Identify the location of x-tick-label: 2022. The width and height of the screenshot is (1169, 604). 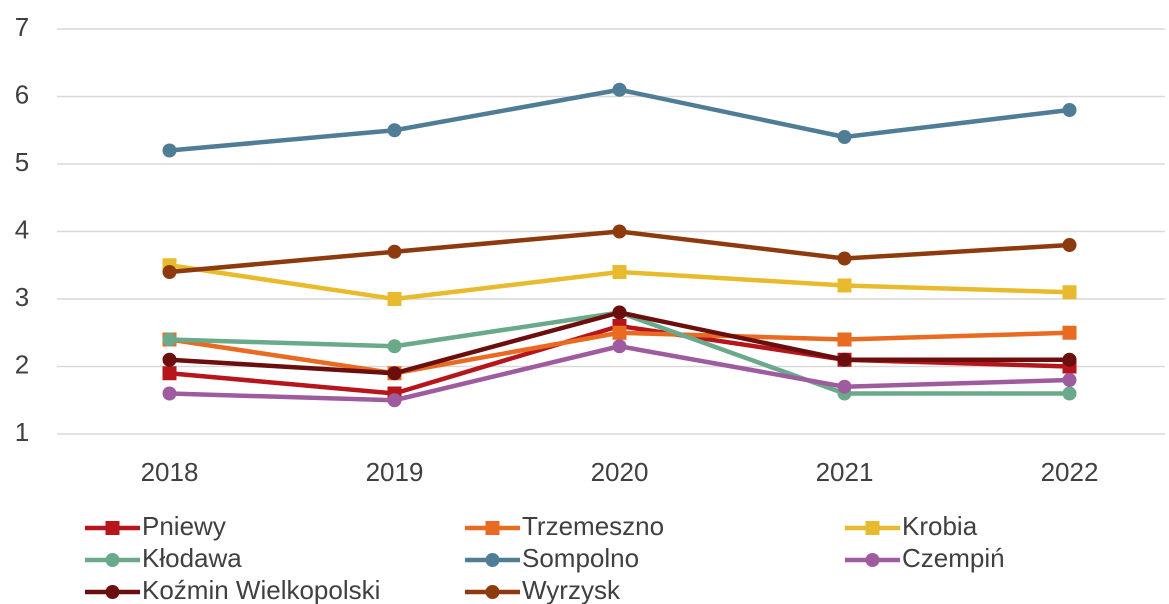
(1070, 472).